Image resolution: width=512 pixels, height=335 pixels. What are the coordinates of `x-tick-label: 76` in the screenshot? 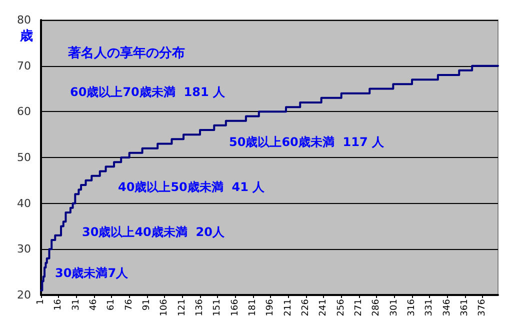 It's located at (129, 304).